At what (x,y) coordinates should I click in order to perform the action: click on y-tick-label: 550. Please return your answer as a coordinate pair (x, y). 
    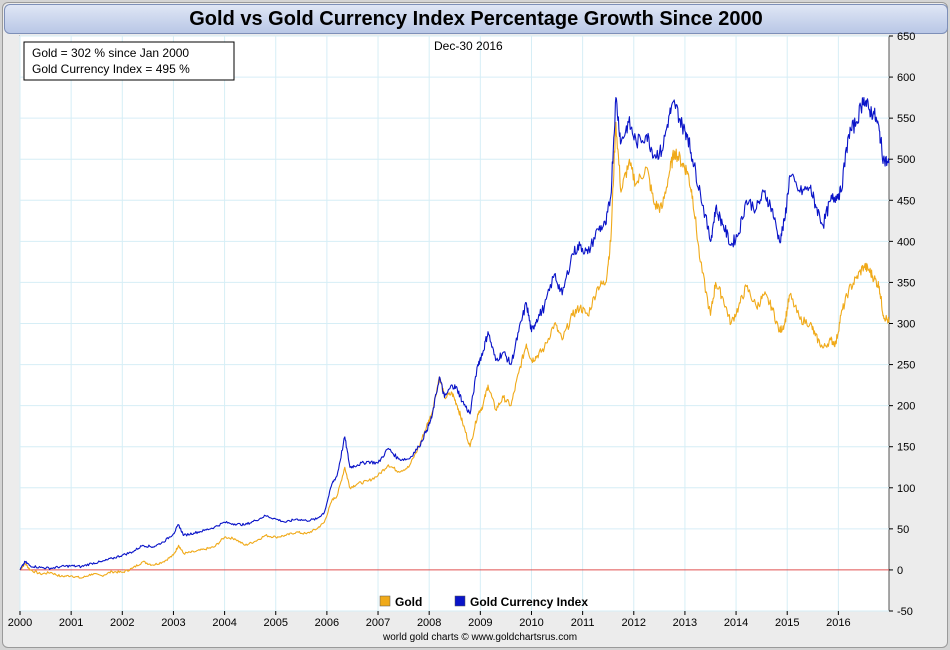
    Looking at the image, I should click on (906, 119).